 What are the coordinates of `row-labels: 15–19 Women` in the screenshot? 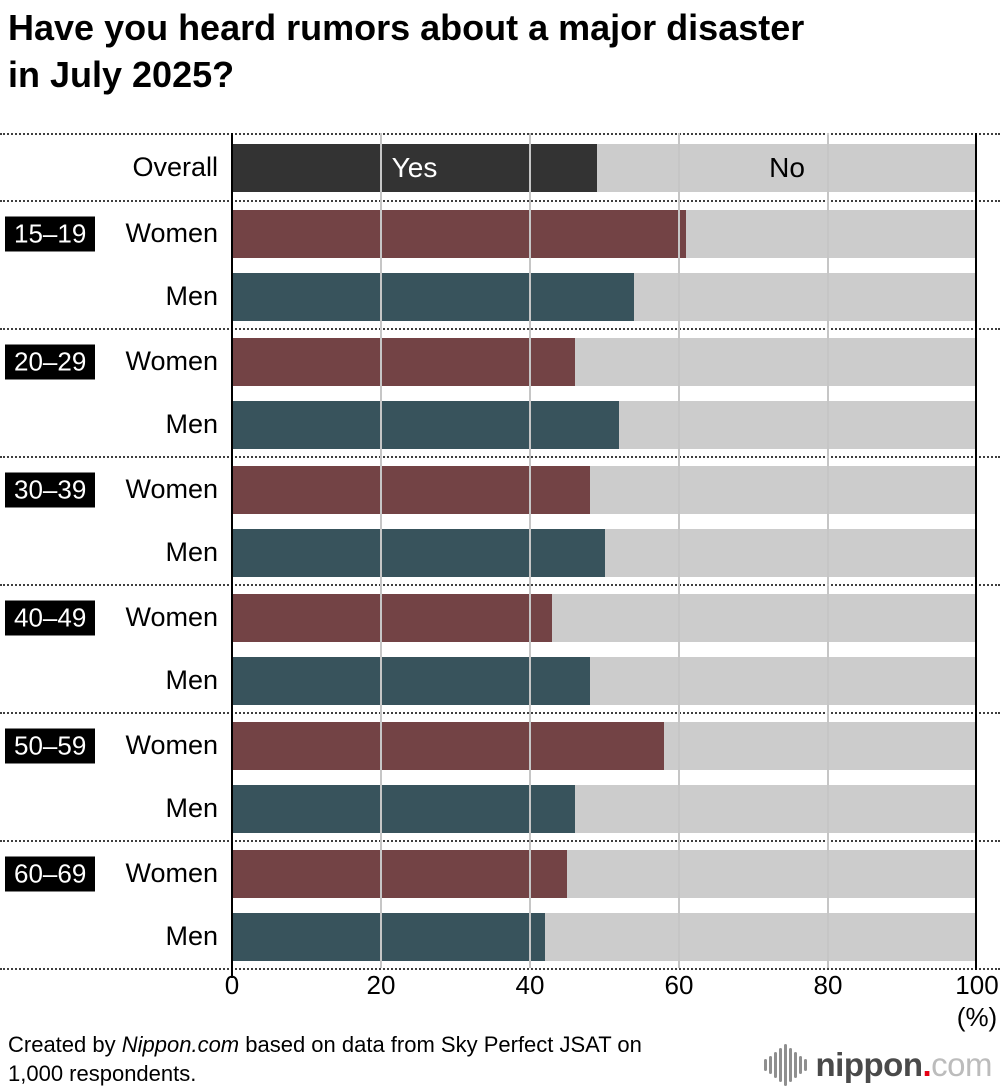 It's located at (116, 233).